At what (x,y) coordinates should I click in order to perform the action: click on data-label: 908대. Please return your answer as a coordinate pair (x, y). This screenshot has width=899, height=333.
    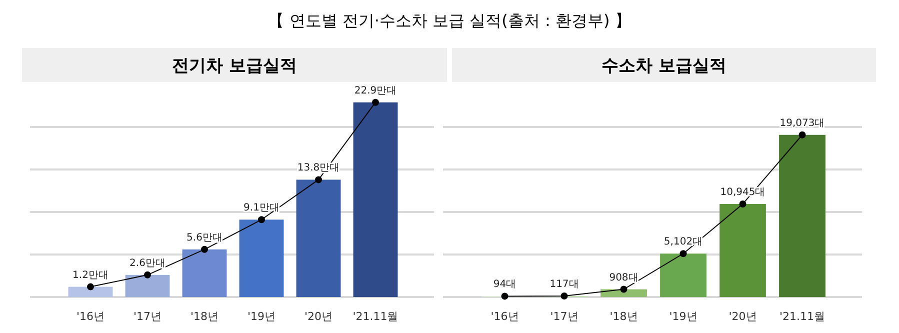
    Looking at the image, I should click on (623, 278).